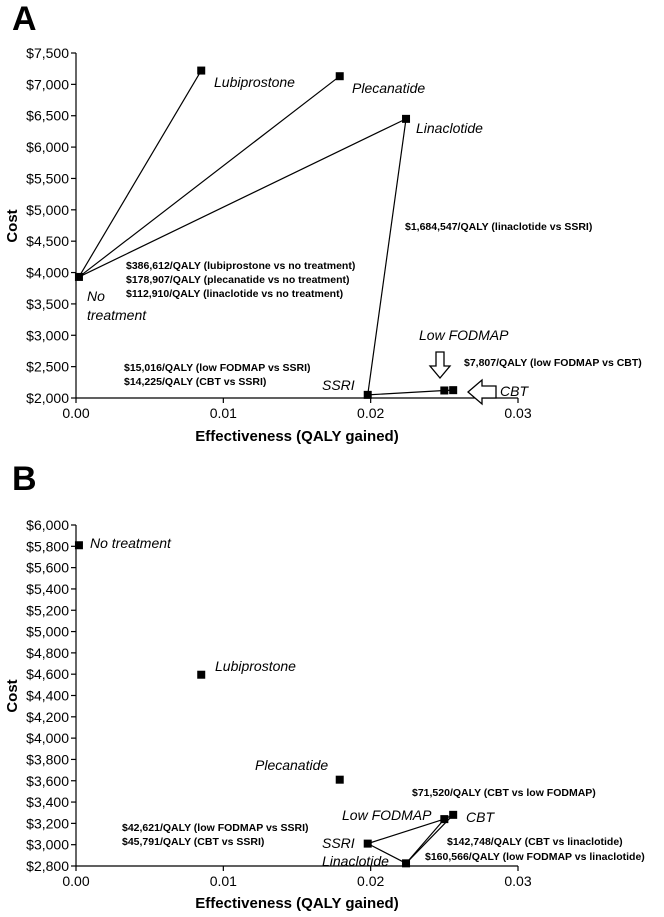 This screenshot has width=664, height=917. What do you see at coordinates (370, 413) in the screenshot?
I see `panel-a-x-tick-label: 0.02` at bounding box center [370, 413].